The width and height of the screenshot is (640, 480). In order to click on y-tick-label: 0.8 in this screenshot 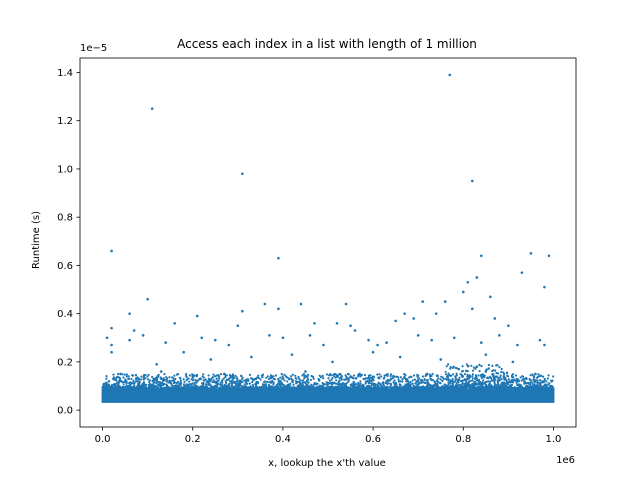, I will do `click(65, 218)`.